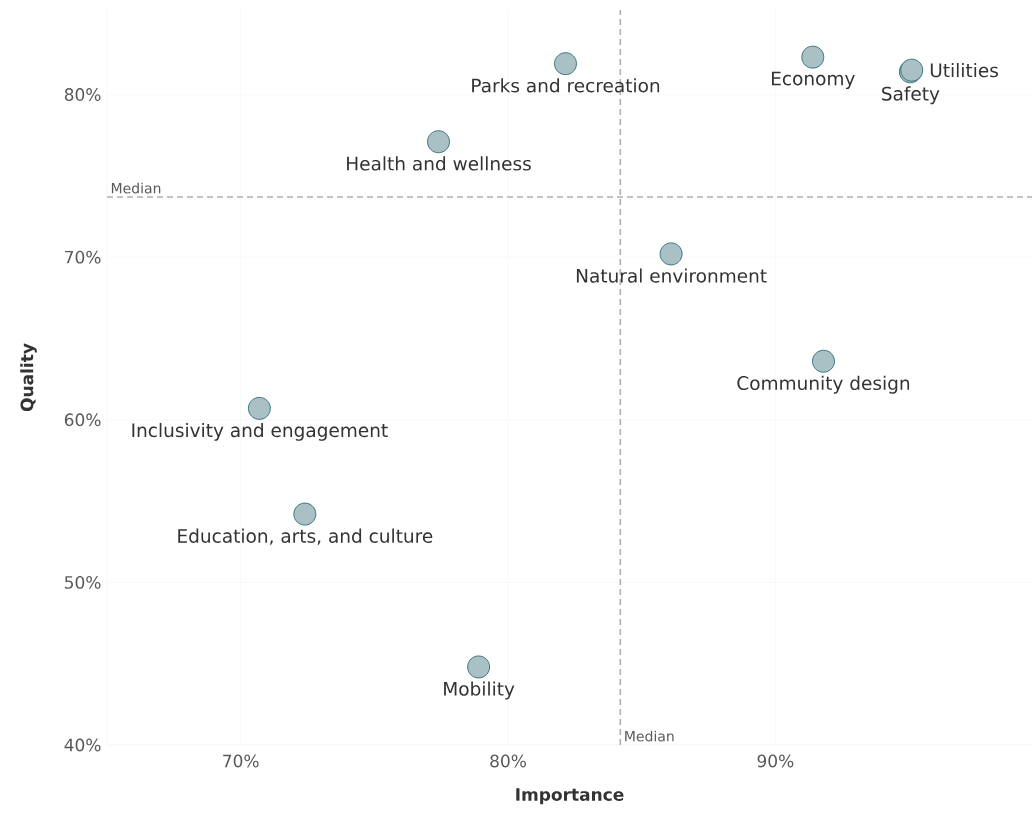  I want to click on annotation: Inclusivity and engagement, so click(260, 431).